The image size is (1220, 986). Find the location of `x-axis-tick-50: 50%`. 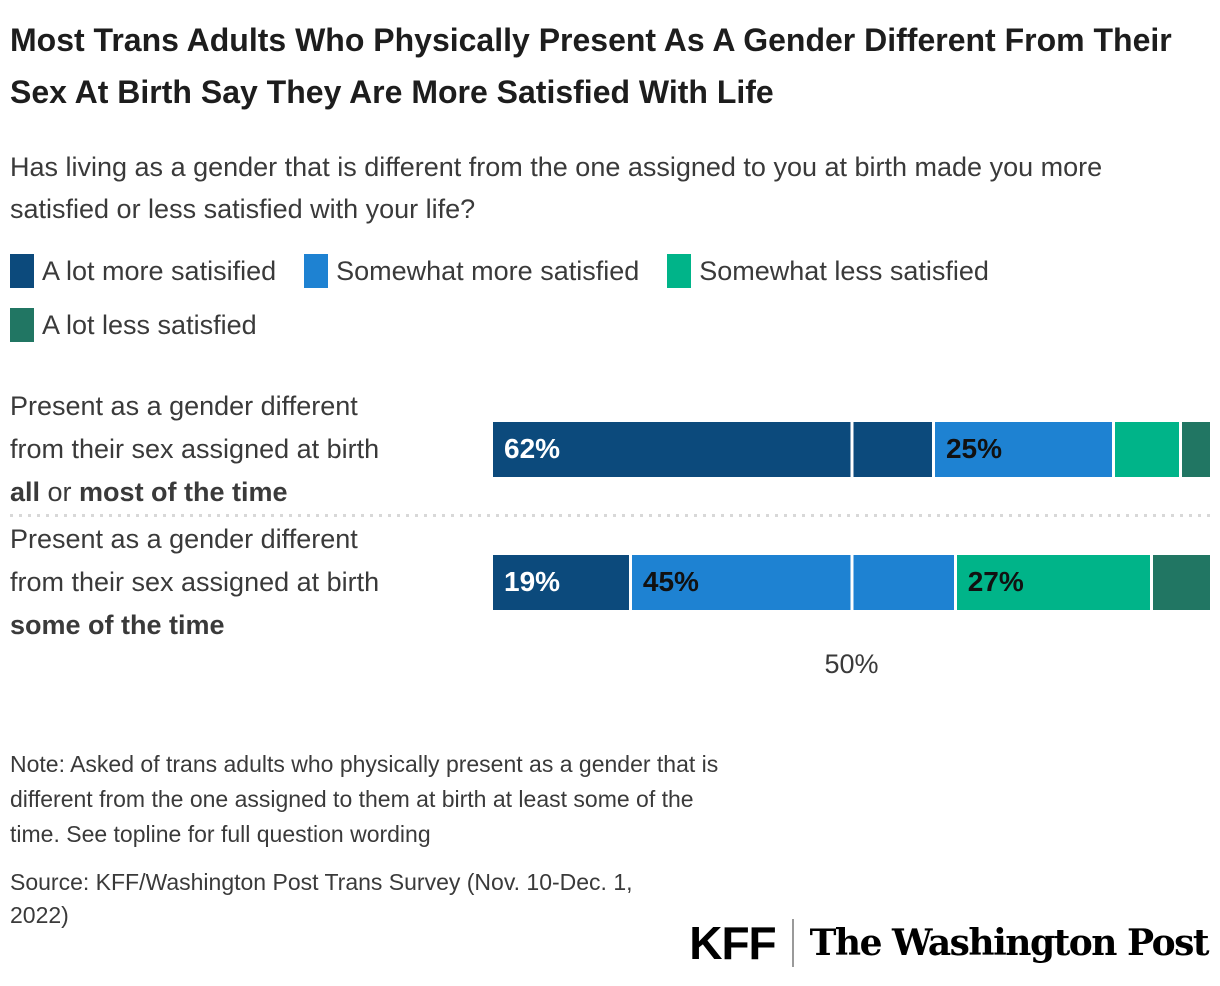

x-axis-tick-50: 50% is located at coordinates (851, 664).